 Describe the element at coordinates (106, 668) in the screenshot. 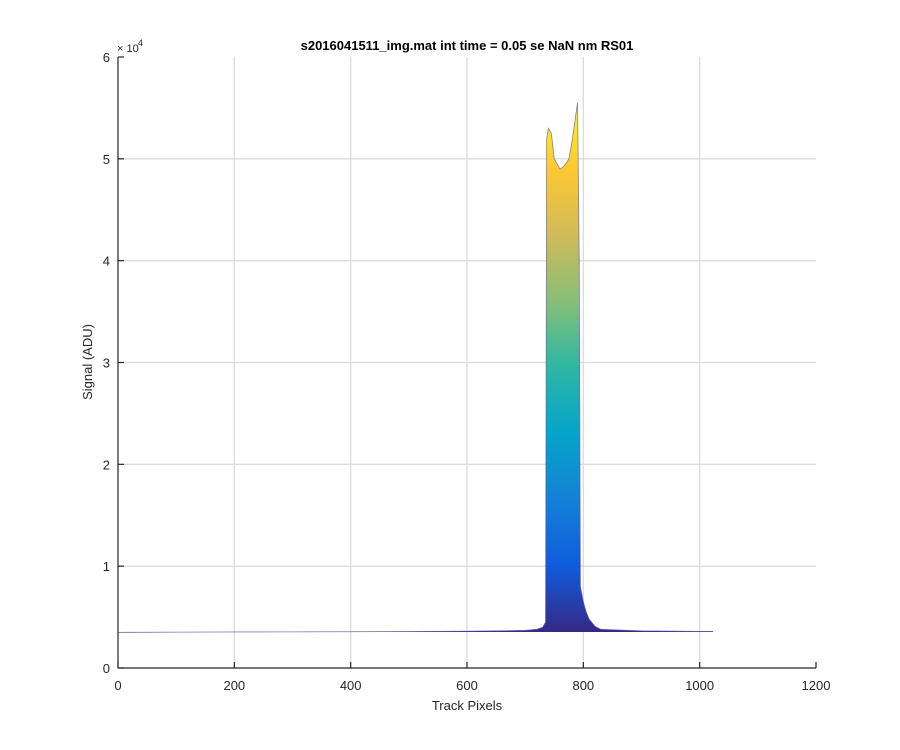

I see `y-tick-label: 0` at that location.